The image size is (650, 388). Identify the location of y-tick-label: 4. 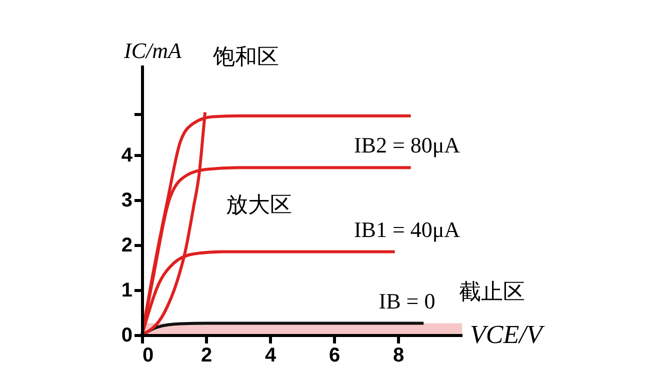
(127, 155).